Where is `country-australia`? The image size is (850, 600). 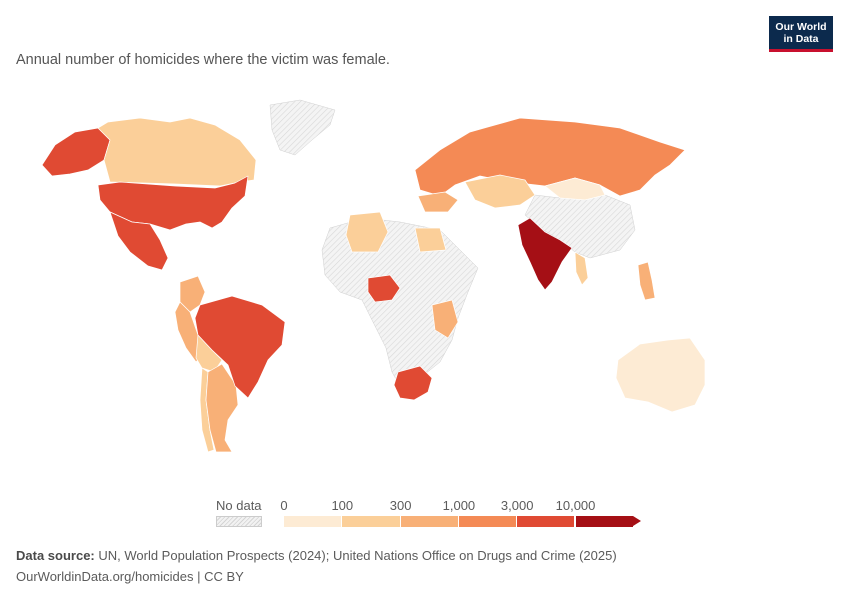 country-australia is located at coordinates (660, 375).